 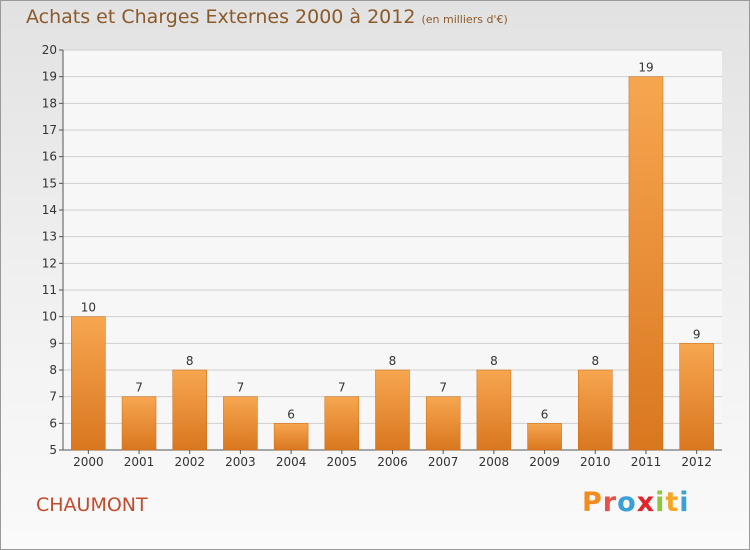 I want to click on town-name: CHAUMONT, so click(x=92, y=505).